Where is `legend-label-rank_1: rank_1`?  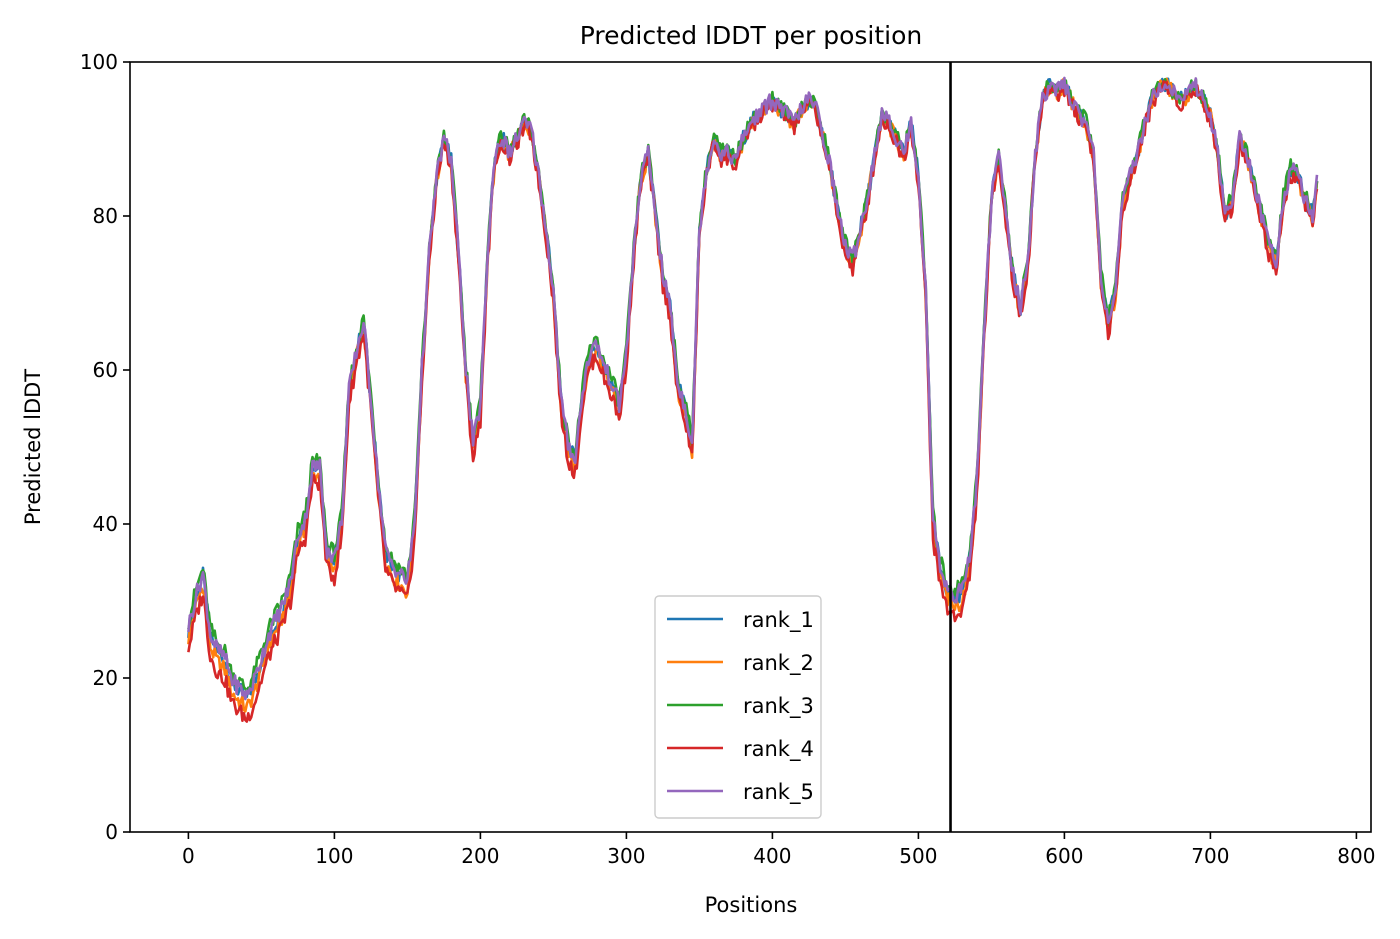 legend-label-rank_1: rank_1 is located at coordinates (778, 620).